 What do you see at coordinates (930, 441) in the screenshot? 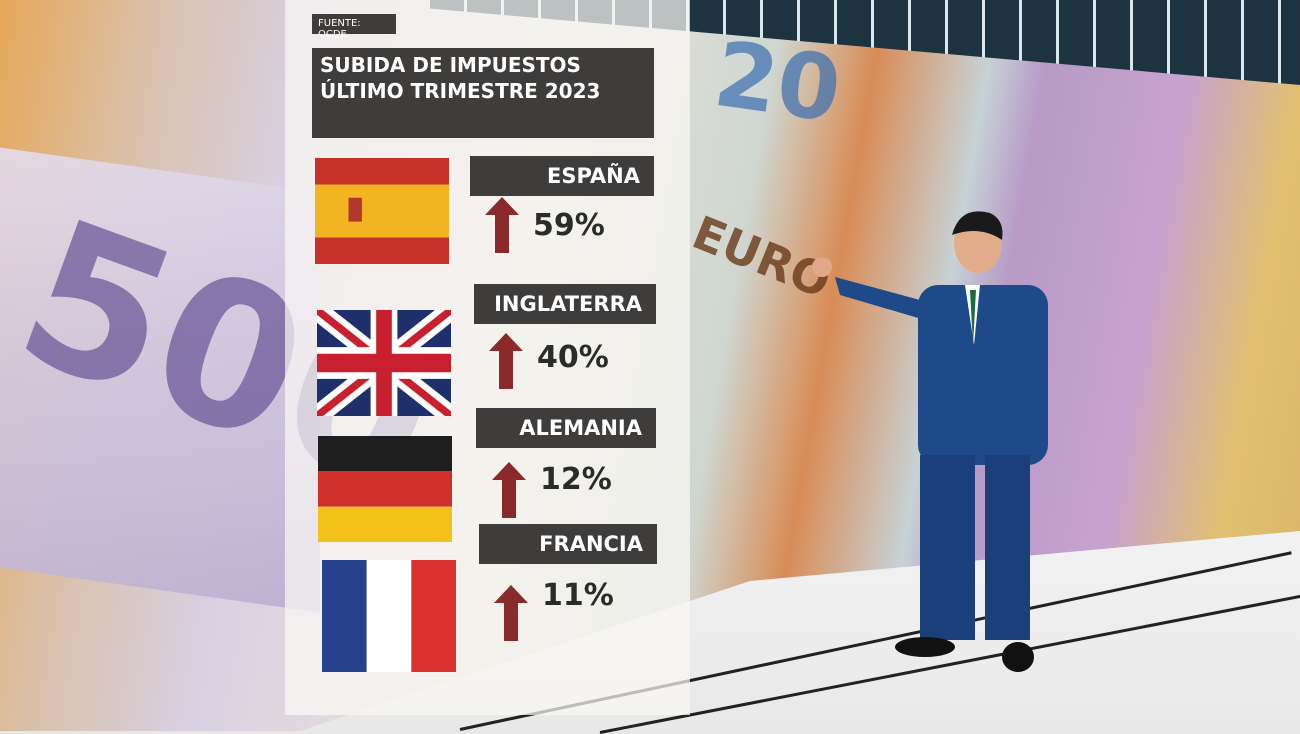
I see `presenter` at bounding box center [930, 441].